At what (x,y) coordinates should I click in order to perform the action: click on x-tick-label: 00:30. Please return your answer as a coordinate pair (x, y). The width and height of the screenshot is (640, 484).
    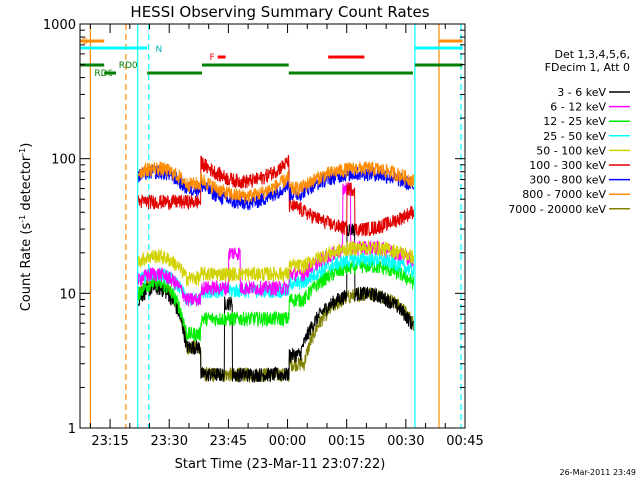
    Looking at the image, I should click on (405, 441).